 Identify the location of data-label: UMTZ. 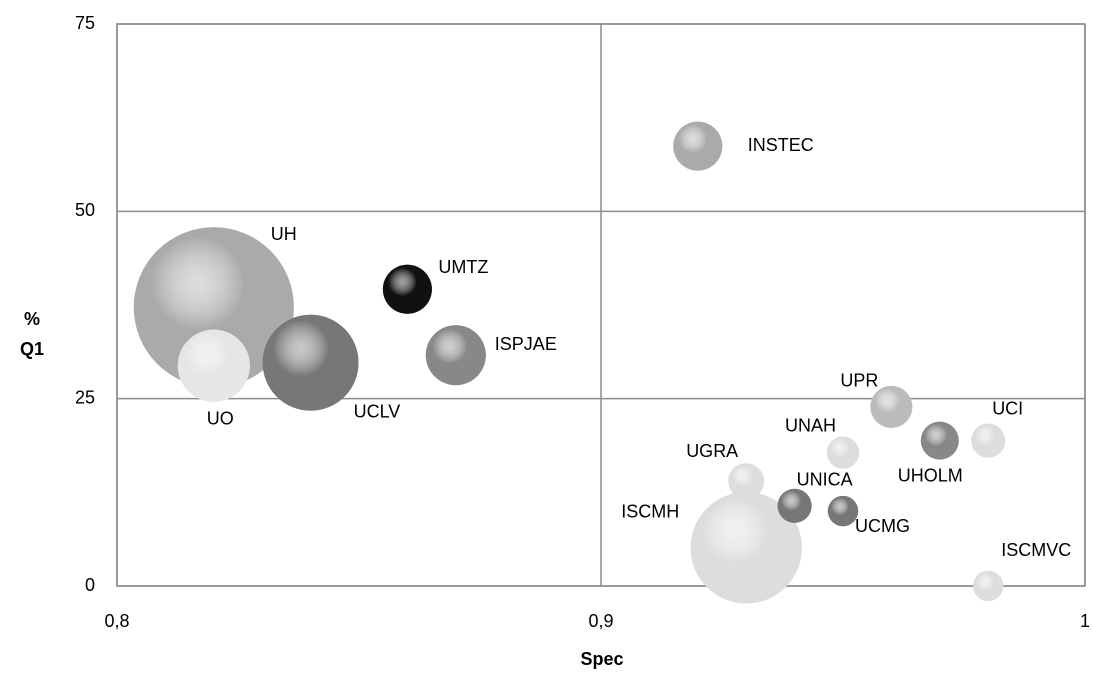
(463, 267).